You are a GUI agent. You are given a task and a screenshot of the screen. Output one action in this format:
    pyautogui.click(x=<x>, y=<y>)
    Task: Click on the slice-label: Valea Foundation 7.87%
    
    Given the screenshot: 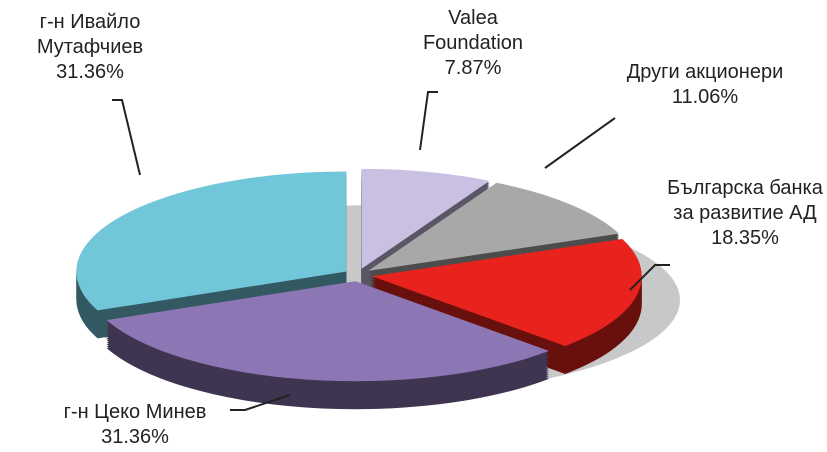 What is the action you would take?
    pyautogui.click(x=473, y=43)
    